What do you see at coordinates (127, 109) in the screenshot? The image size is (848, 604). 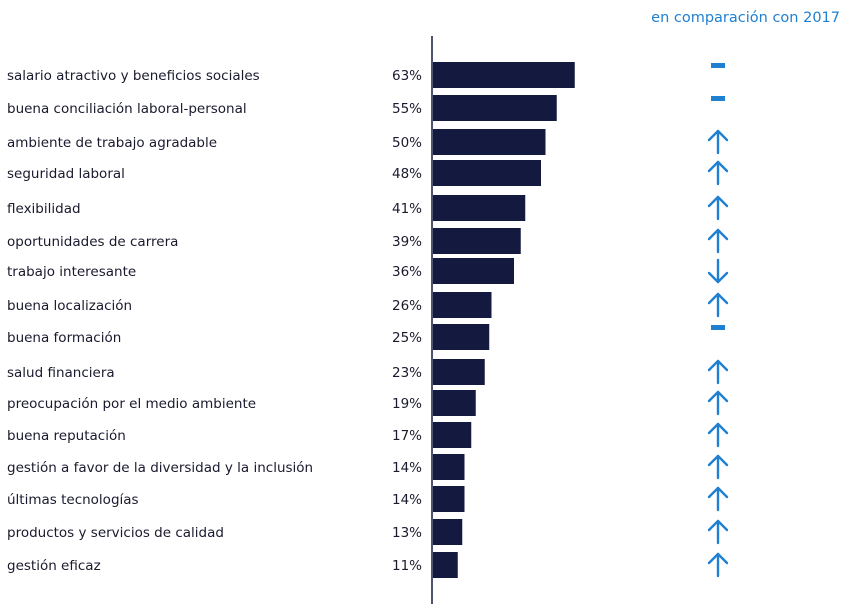 I see `category-label: buena conciliación laboral-personal` at bounding box center [127, 109].